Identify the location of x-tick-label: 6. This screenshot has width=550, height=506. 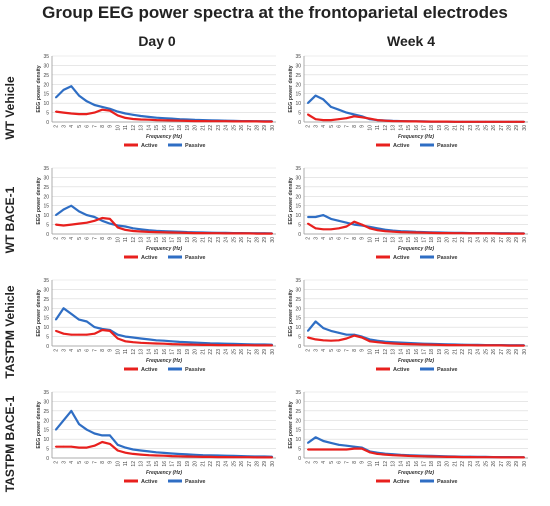
(340, 350).